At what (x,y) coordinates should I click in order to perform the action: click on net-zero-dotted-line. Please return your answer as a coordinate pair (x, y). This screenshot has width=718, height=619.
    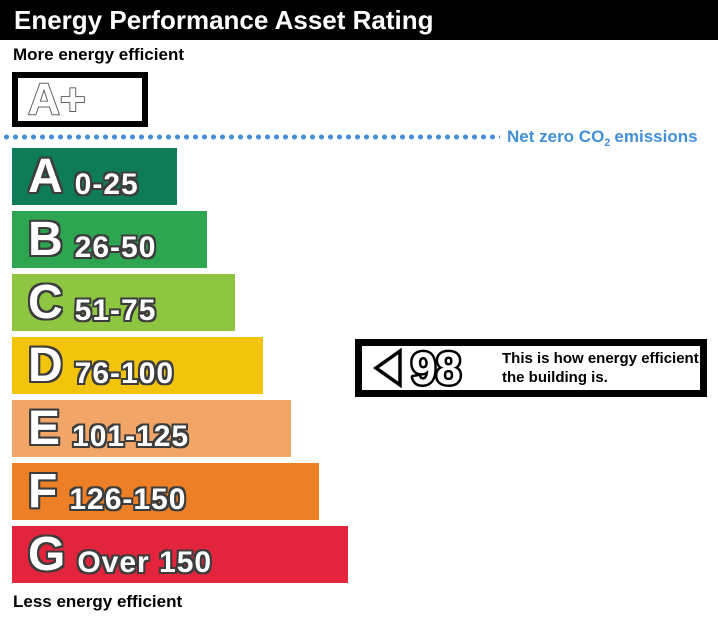
    Looking at the image, I should click on (251, 137).